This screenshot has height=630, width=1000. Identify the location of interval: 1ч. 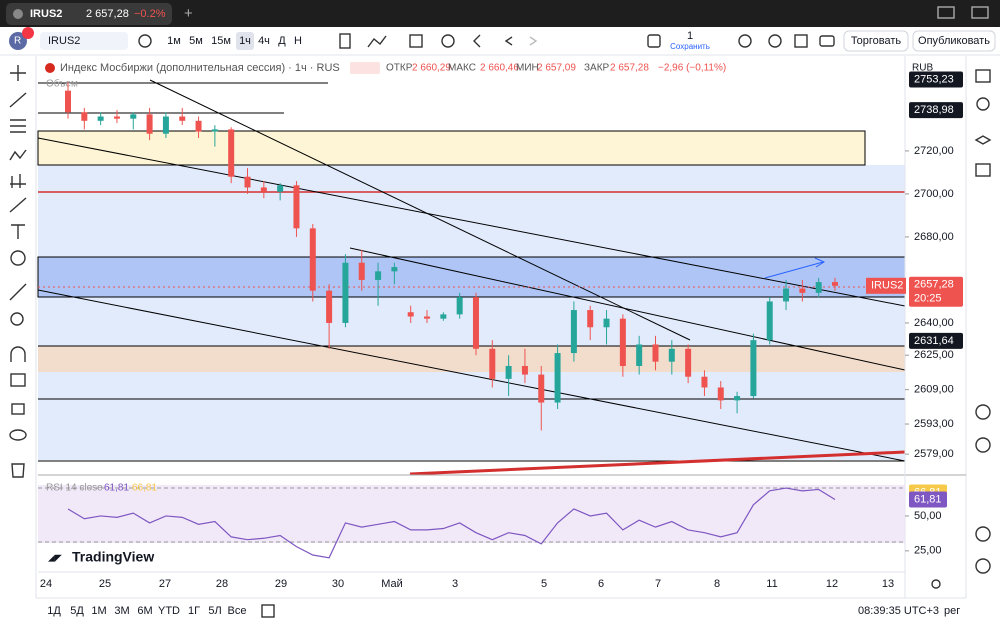
(245, 41).